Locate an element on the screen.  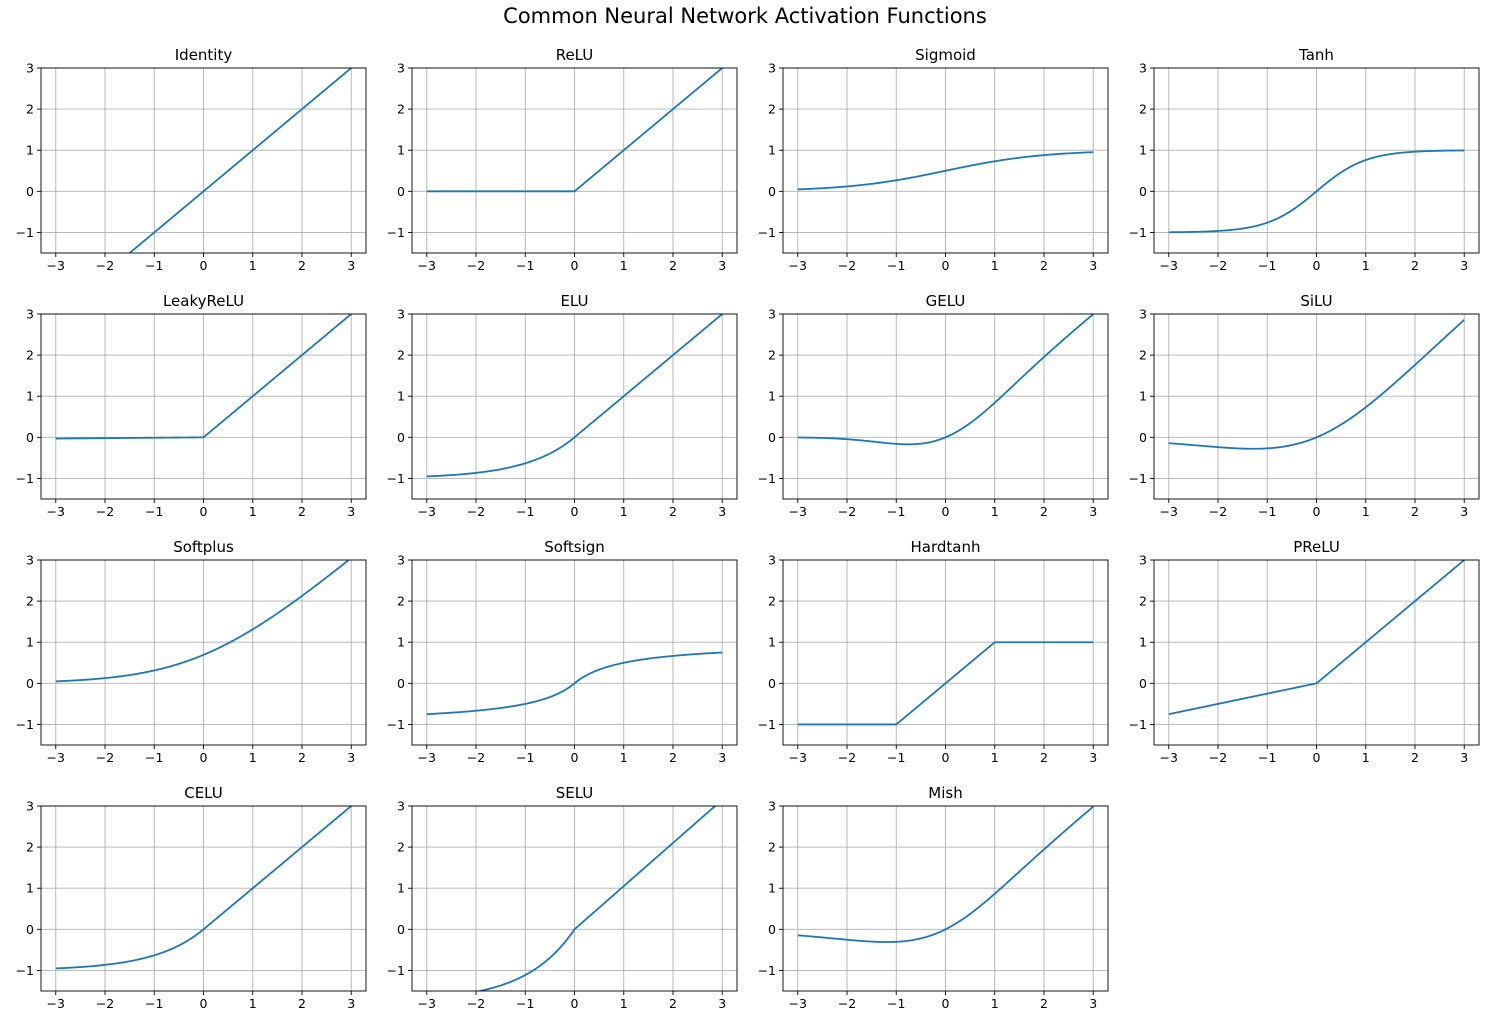
series-line-tanh is located at coordinates (1316, 191).